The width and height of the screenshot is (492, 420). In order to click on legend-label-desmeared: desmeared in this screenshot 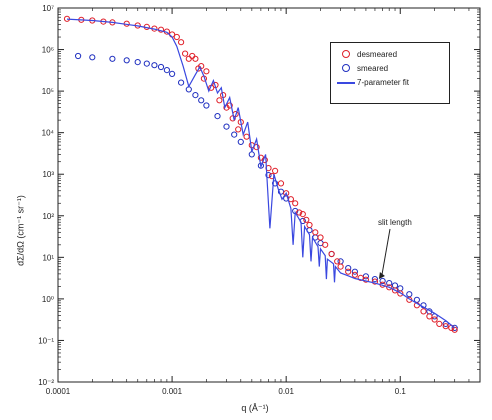, I will do `click(377, 54)`.